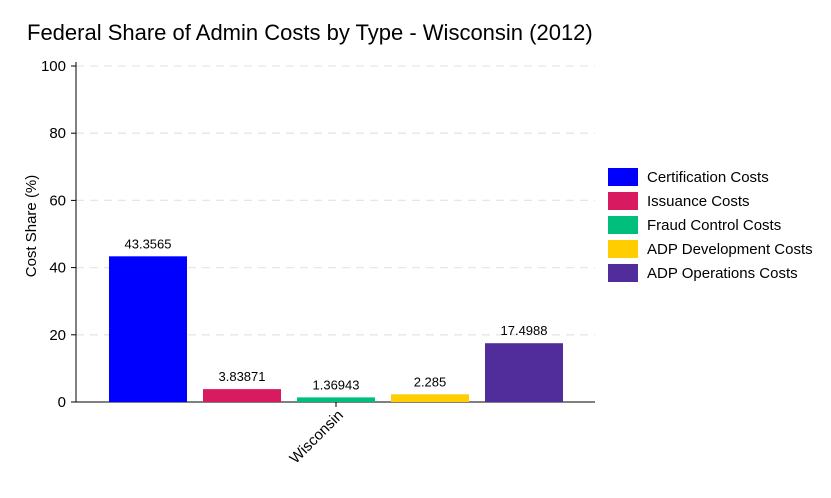  What do you see at coordinates (57, 133) in the screenshot?
I see `y-tick-label: 80` at bounding box center [57, 133].